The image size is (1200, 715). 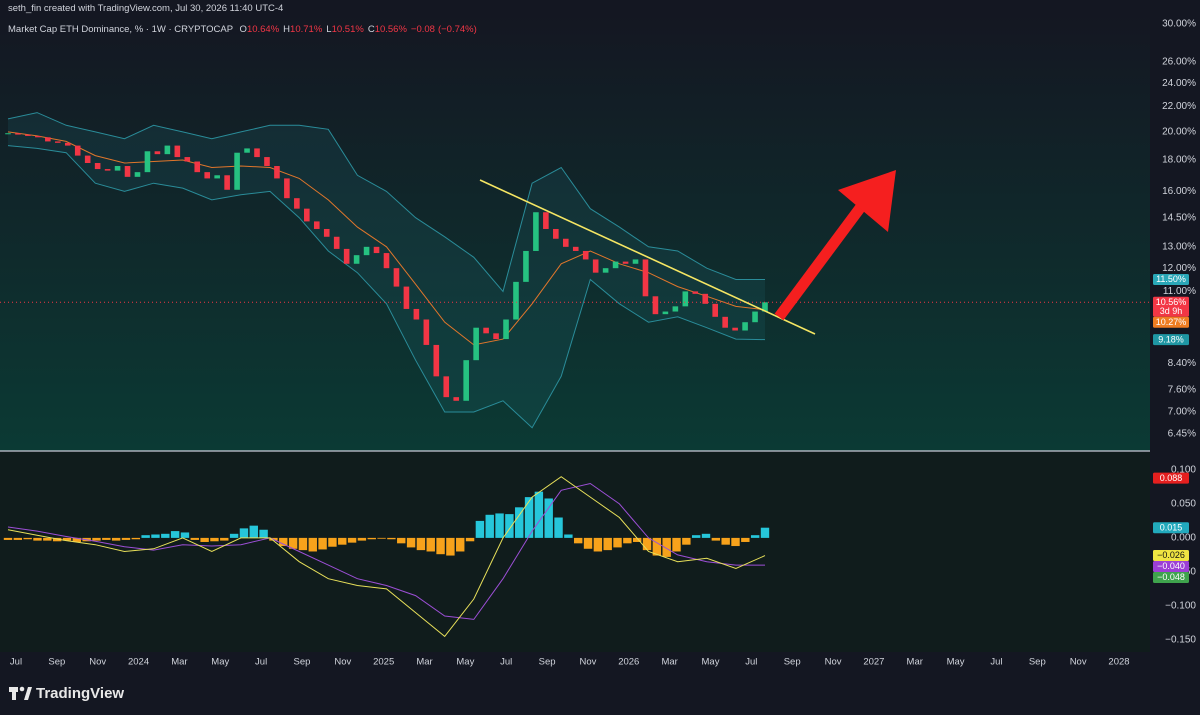 I want to click on y-tick-label: 0.100, so click(x=1183, y=470).